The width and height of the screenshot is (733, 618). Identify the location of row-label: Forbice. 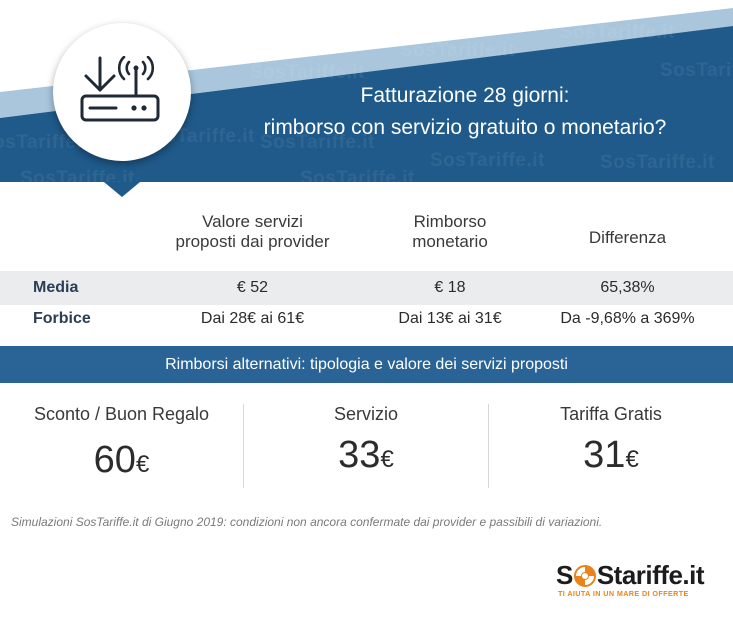
(62, 318).